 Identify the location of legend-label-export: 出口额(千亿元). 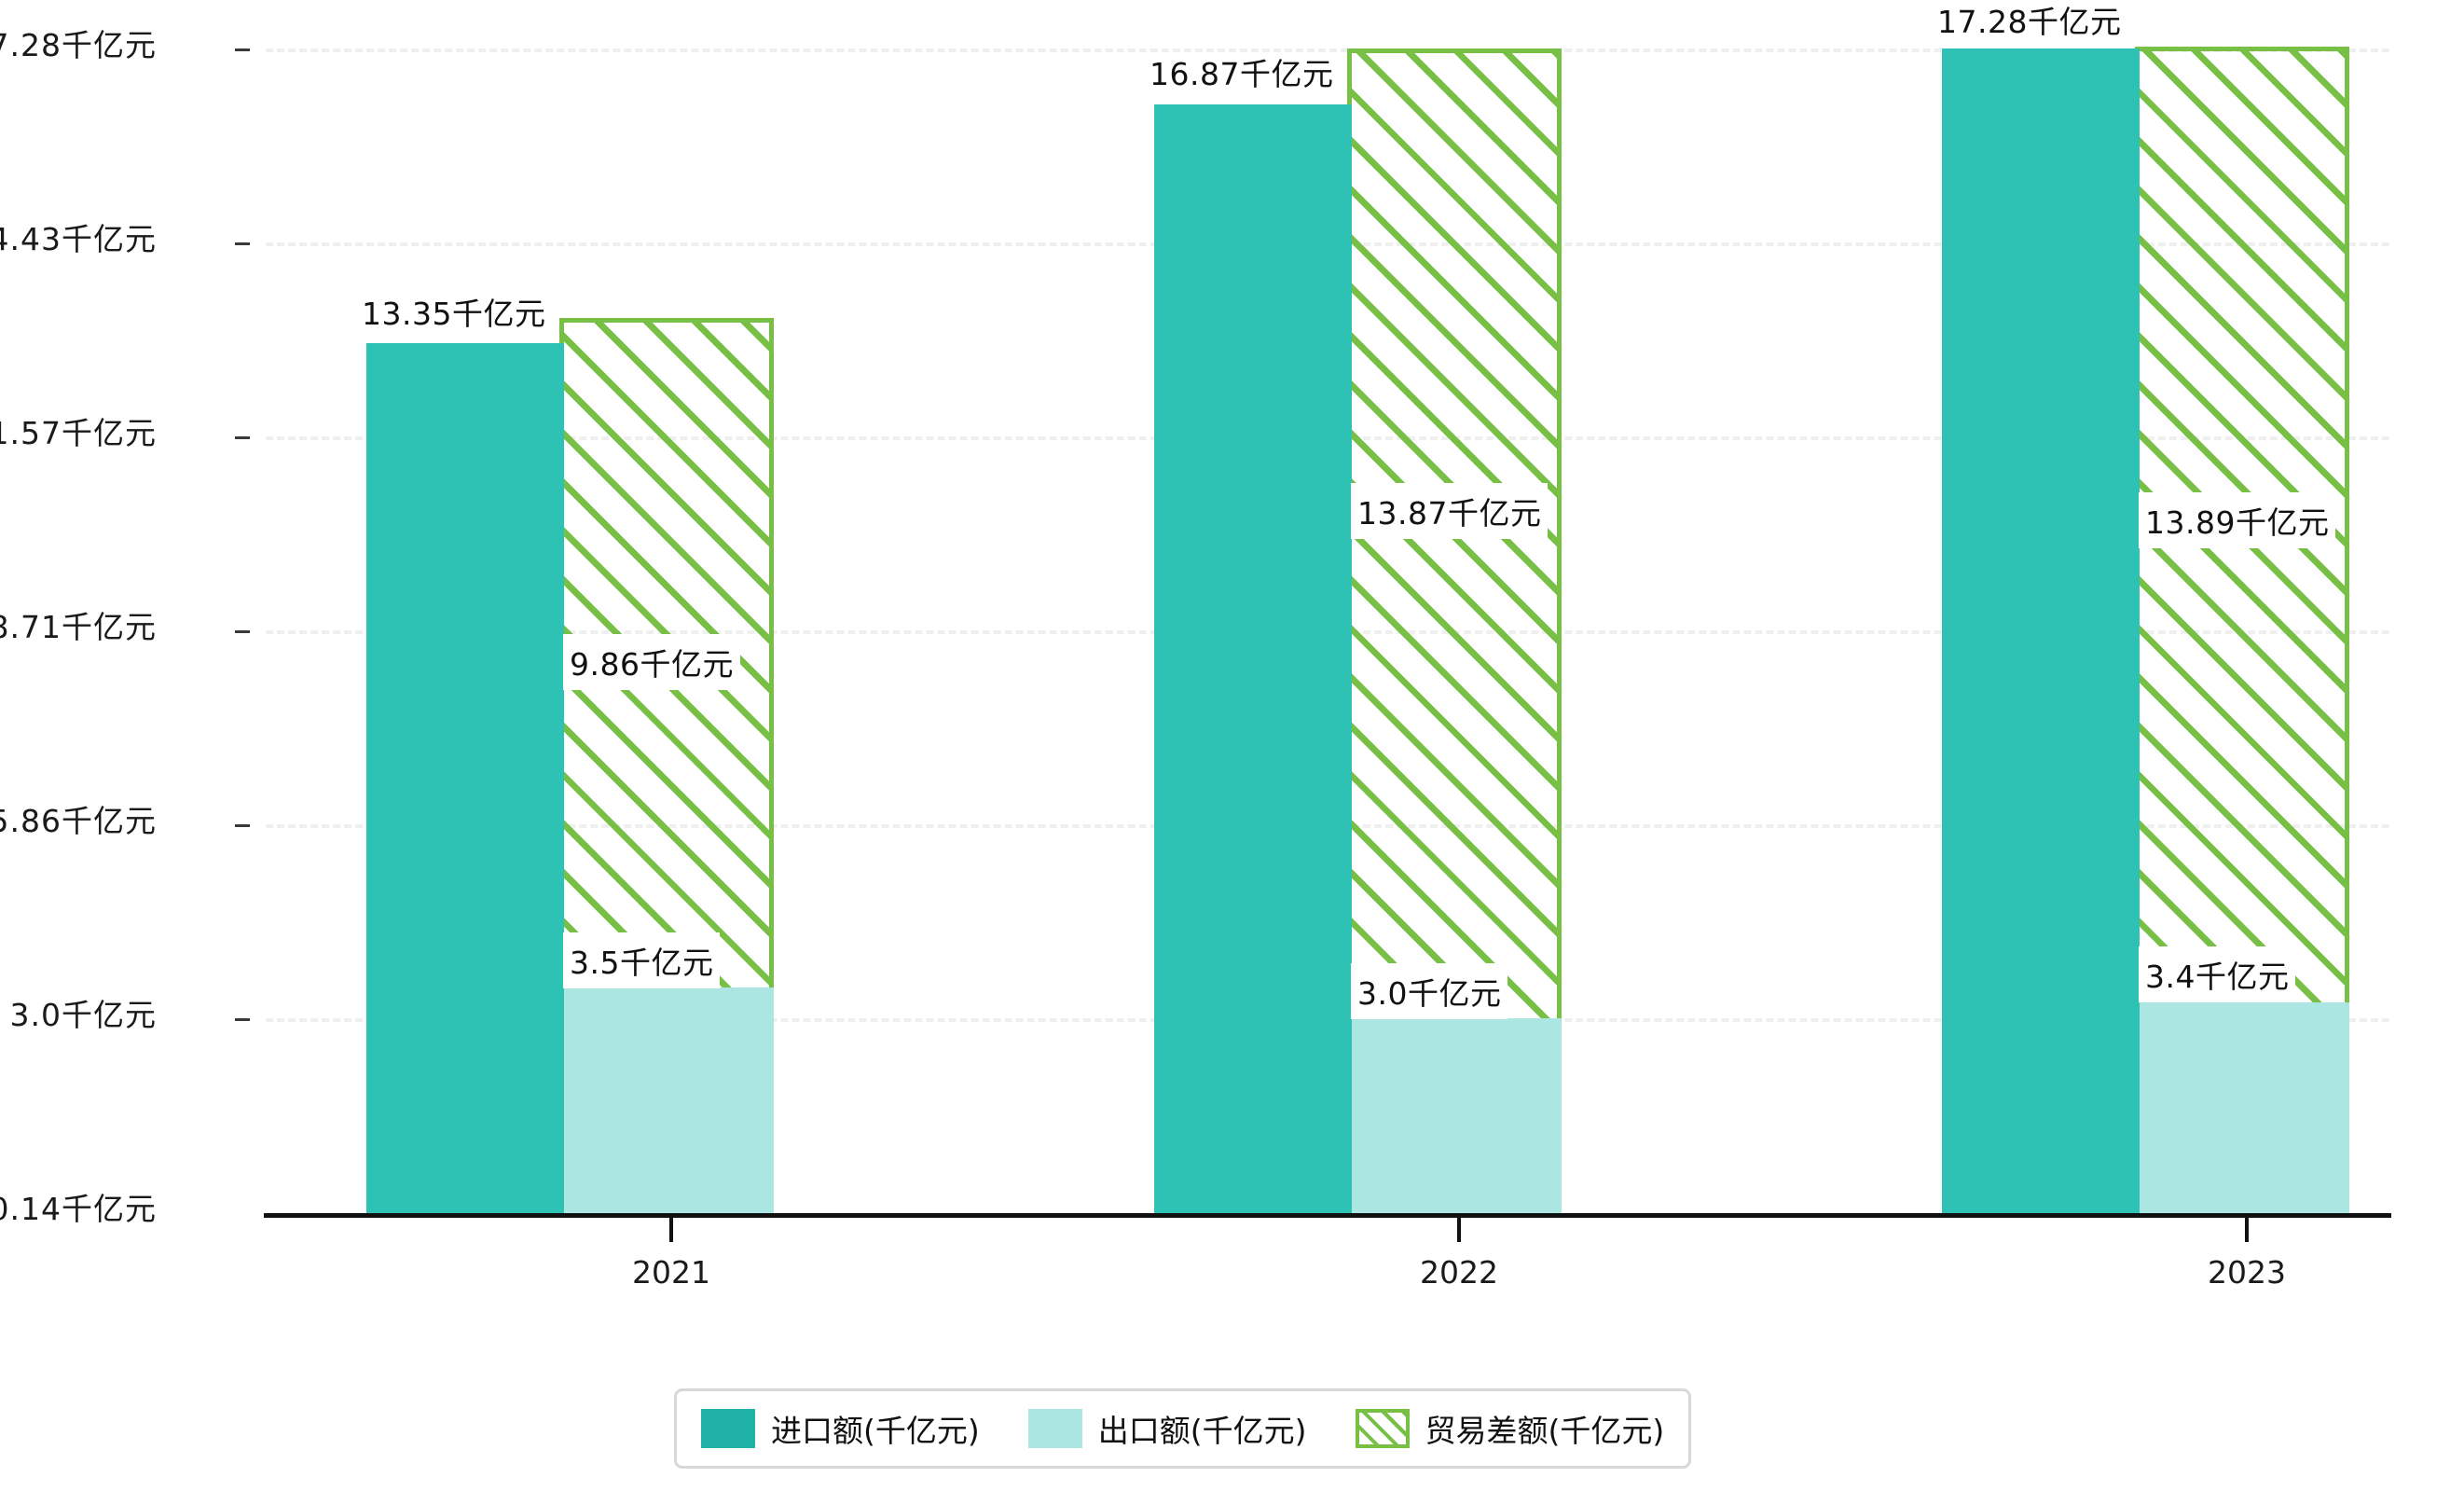
(1202, 1431).